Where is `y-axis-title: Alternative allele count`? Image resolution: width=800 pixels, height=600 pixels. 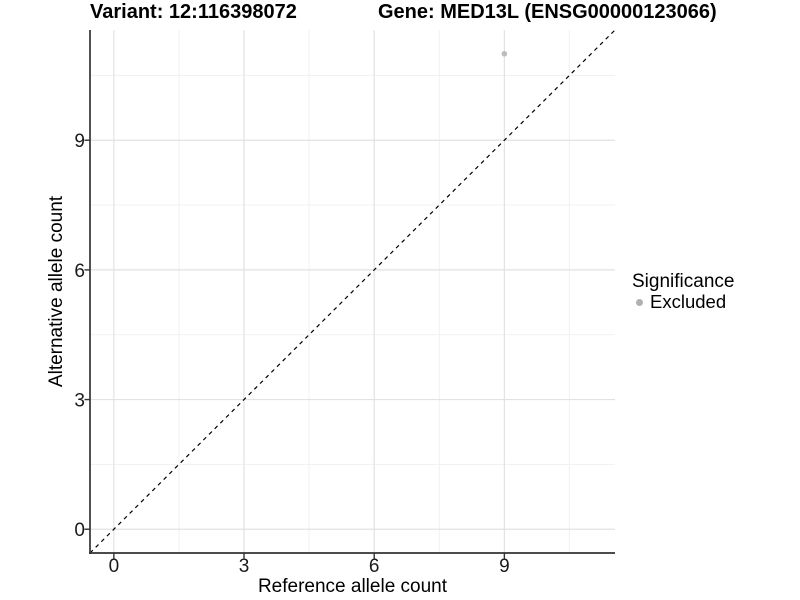
y-axis-title: Alternative allele count is located at coordinates (56, 291).